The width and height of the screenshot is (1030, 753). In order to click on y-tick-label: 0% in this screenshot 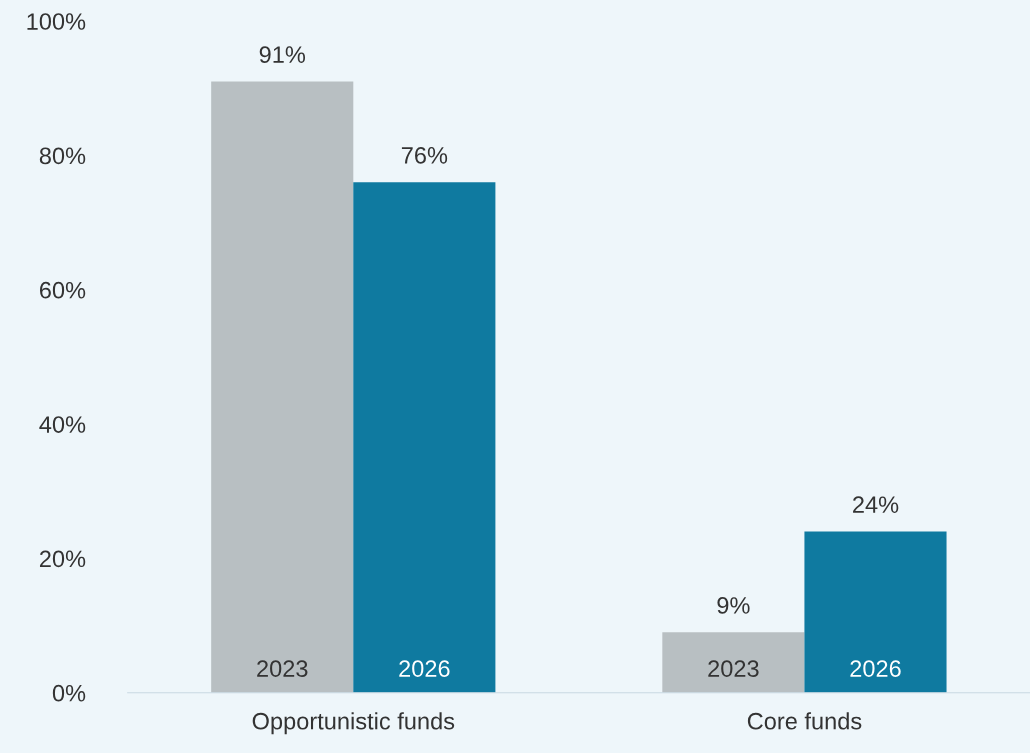, I will do `click(69, 693)`.